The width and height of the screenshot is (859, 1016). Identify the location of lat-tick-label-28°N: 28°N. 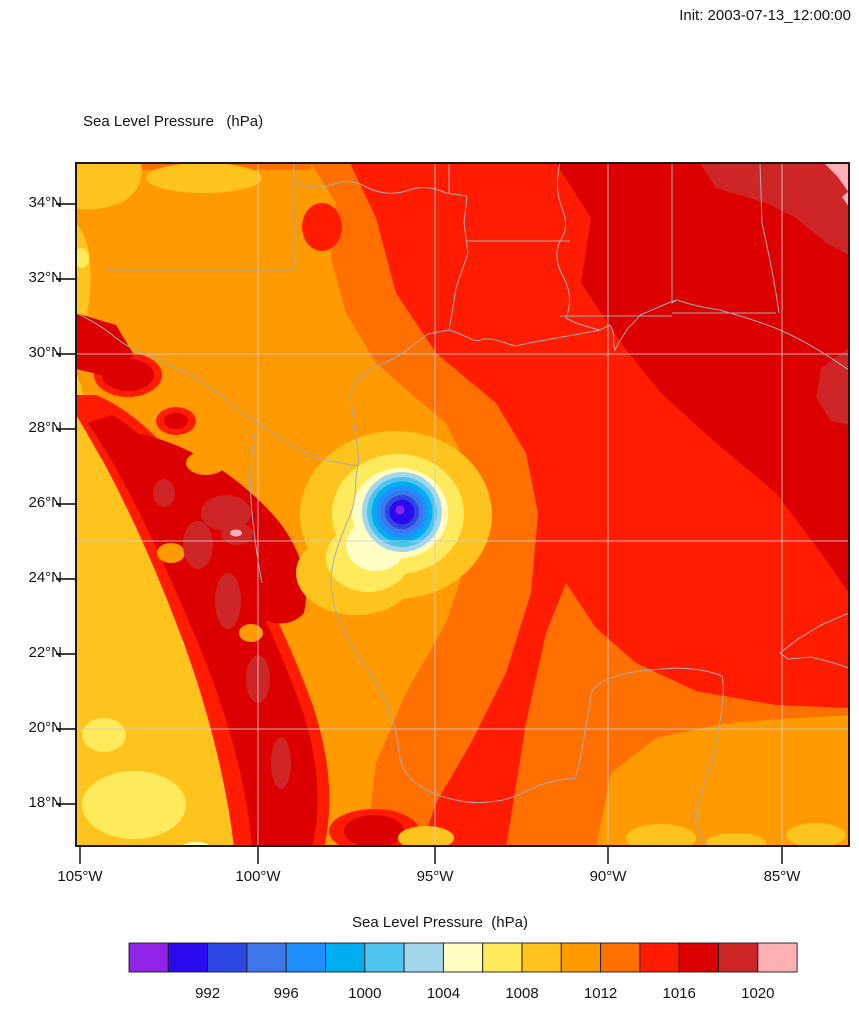
(45, 427).